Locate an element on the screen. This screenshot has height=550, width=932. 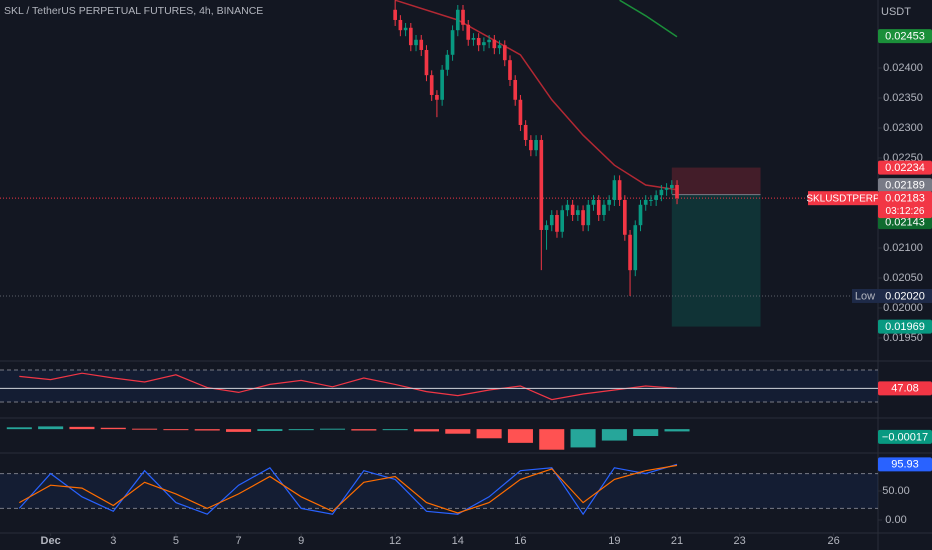
y-tick-label: 0.02100 is located at coordinates (903, 248).